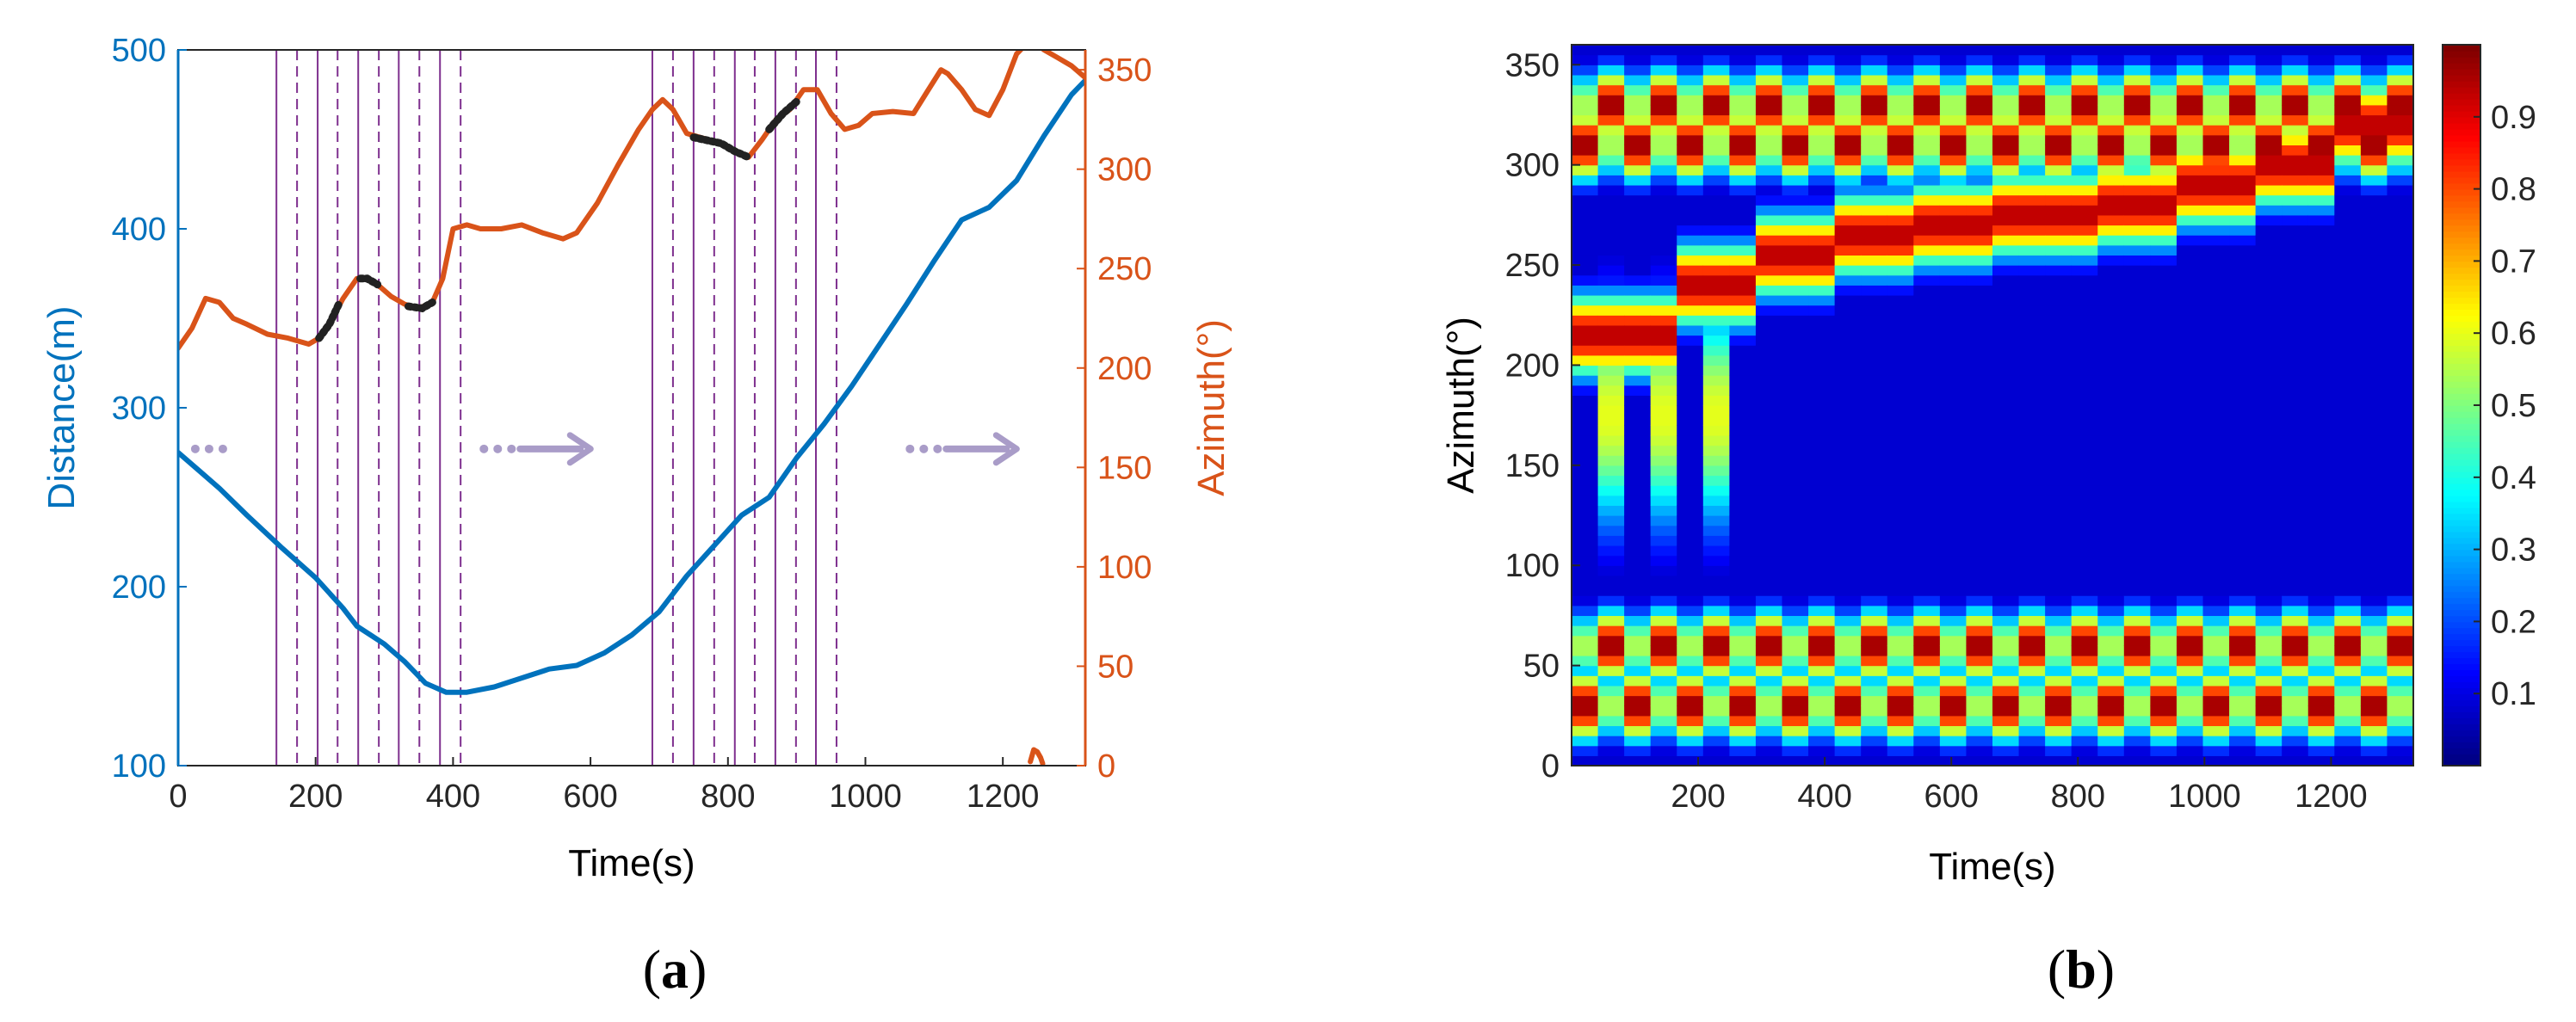 The height and width of the screenshot is (1022, 2576). Describe the element at coordinates (1124, 568) in the screenshot. I see `y-right-tick-label: 100` at that location.